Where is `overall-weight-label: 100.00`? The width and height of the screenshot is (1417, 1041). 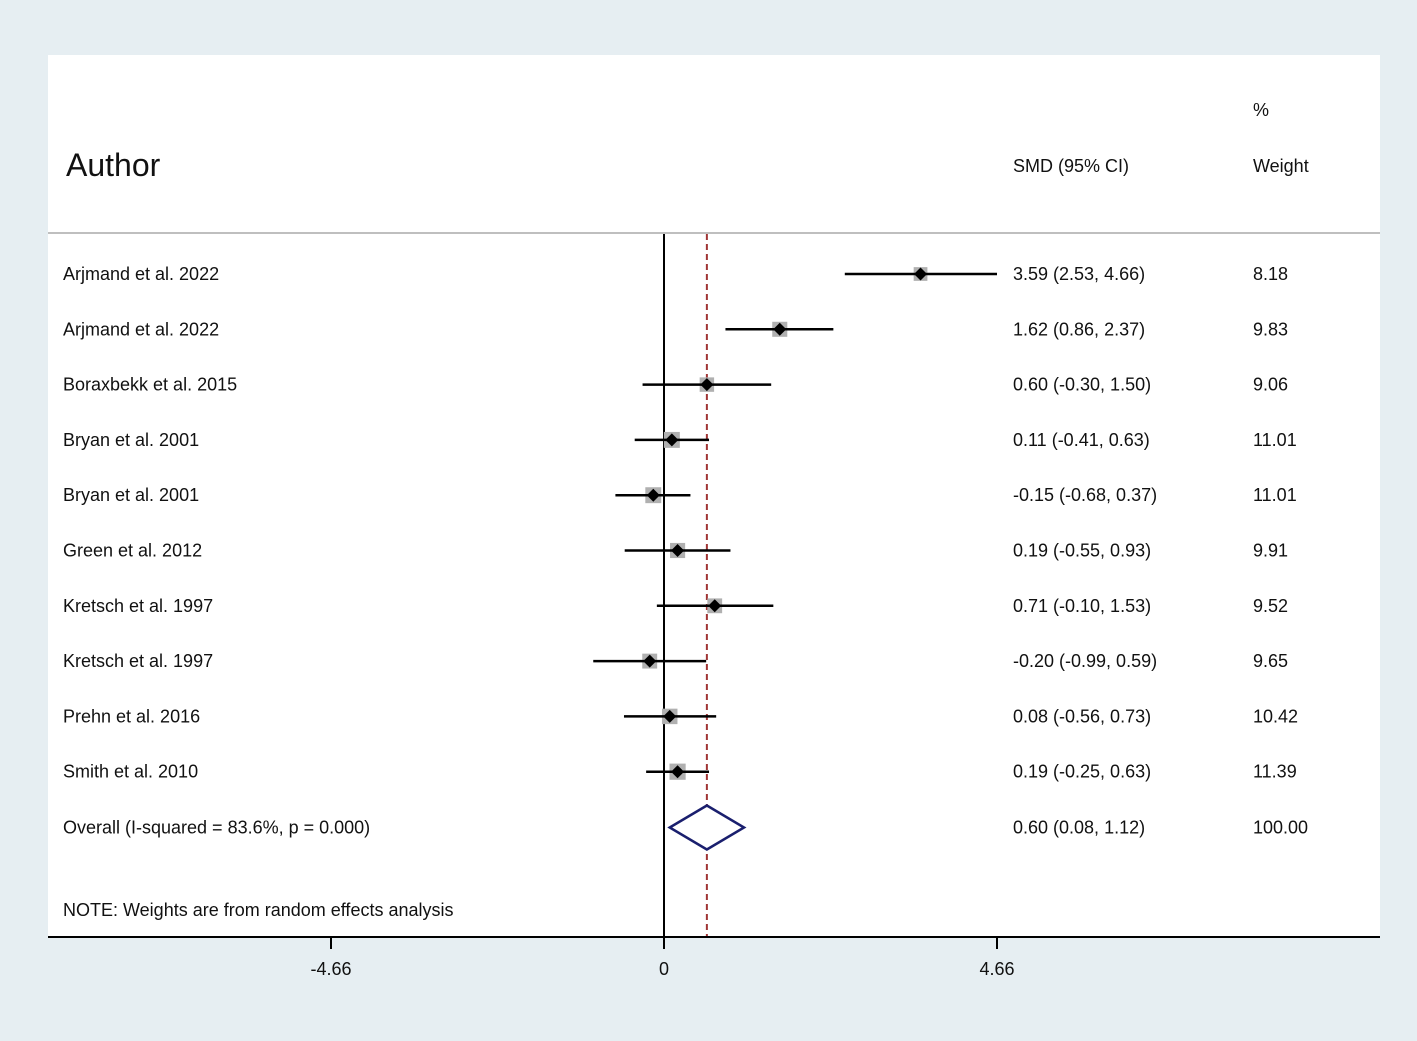 overall-weight-label: 100.00 is located at coordinates (1280, 828).